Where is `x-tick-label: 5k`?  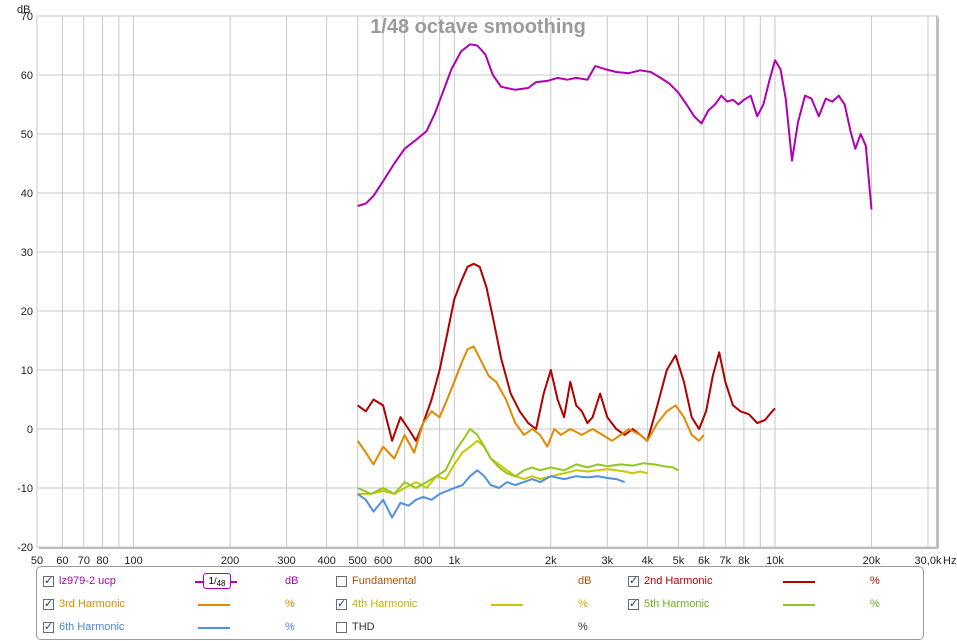
x-tick-label: 5k is located at coordinates (679, 560).